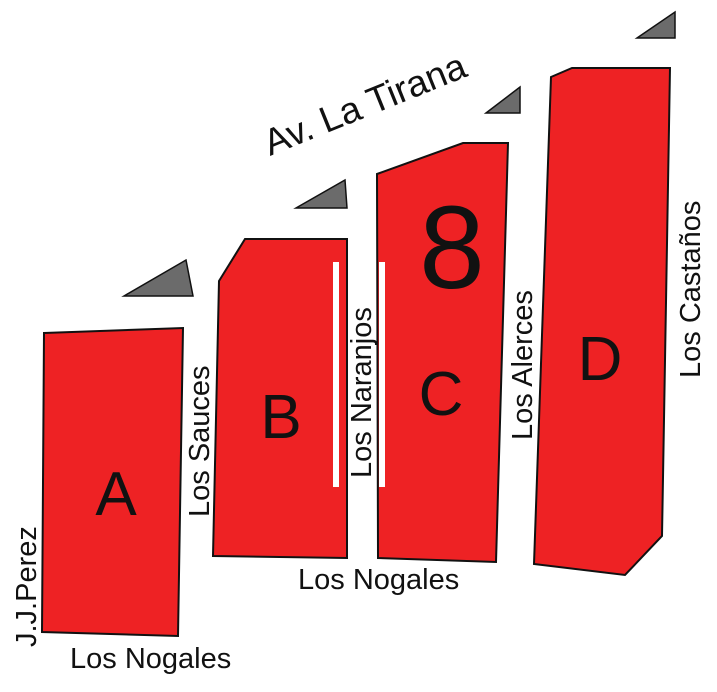 This screenshot has height=692, width=717. Describe the element at coordinates (442, 353) in the screenshot. I see `lot-c` at that location.